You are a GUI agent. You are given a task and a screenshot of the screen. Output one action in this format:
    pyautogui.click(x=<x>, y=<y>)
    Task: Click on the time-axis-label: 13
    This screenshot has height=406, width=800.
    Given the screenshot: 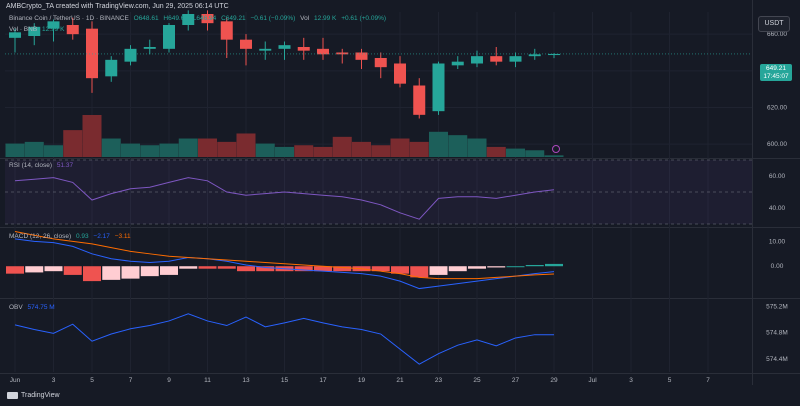 What is the action you would take?
    pyautogui.click(x=246, y=380)
    